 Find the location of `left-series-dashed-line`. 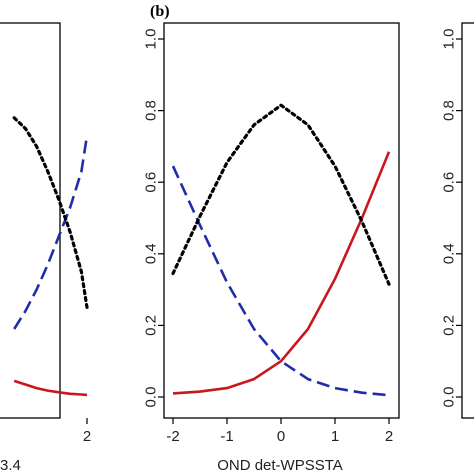

left-series-dashed-line is located at coordinates (51, 232).